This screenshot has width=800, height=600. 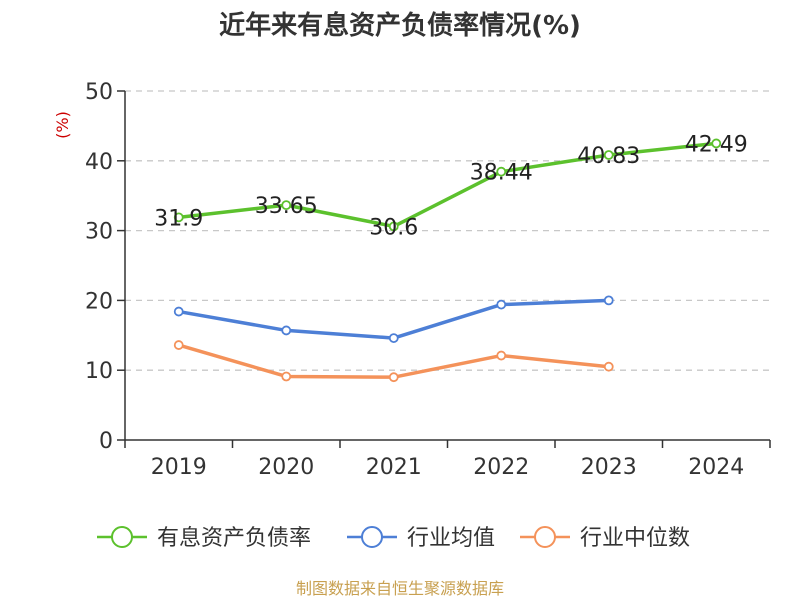 I want to click on legend-item-2: 行业中位数, so click(x=605, y=538).